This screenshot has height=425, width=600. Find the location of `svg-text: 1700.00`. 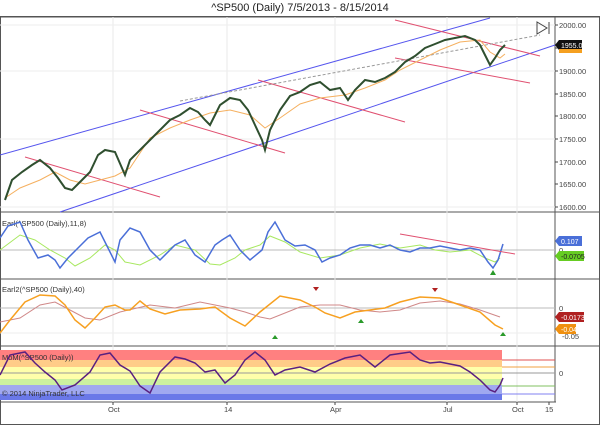

svg-text: 1700.00 is located at coordinates (572, 162).